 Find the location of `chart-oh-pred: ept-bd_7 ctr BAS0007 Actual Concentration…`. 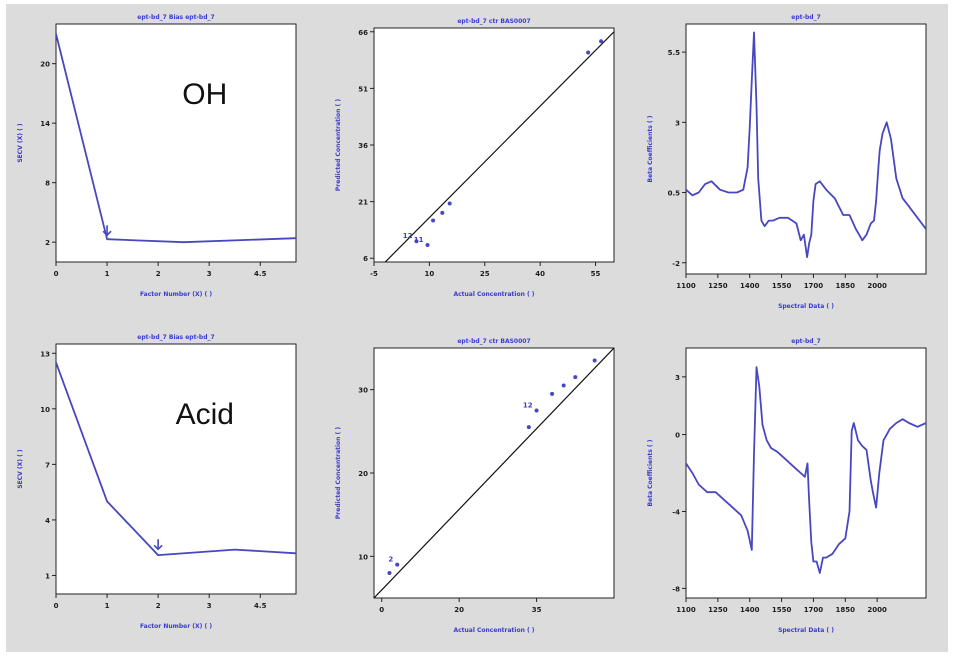

chart-oh-pred: ept-bd_7 ctr BAS0007 Actual Concentration… is located at coordinates (475, 158).